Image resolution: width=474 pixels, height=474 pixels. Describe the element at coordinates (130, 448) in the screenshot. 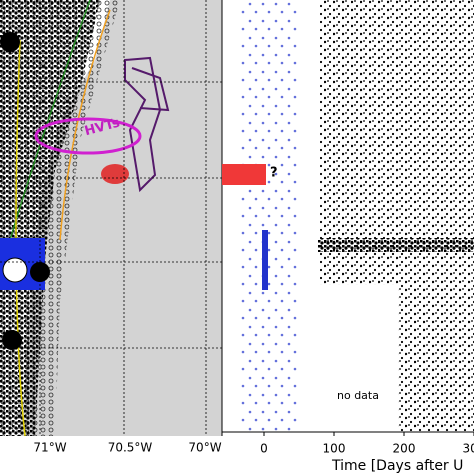

I see `map-tick-label: 70.5°W` at that location.